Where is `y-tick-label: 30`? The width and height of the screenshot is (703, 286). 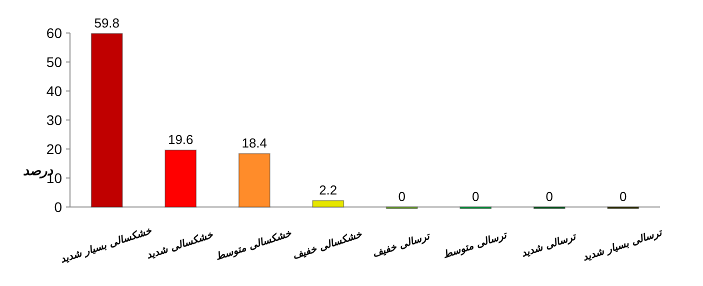
y-tick-label: 30 is located at coordinates (54, 120).